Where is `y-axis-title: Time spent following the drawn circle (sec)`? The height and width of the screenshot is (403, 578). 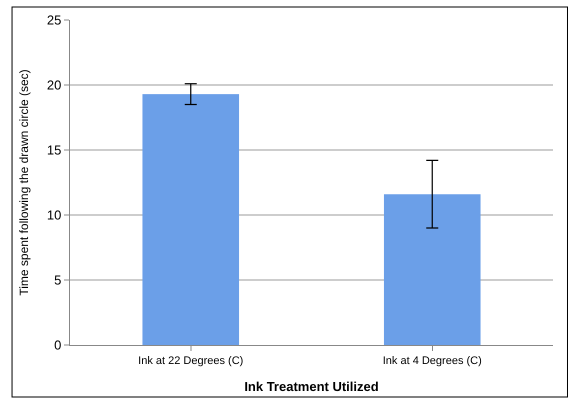 y-axis-title: Time spent following the drawn circle (sec) is located at coordinates (24, 182).